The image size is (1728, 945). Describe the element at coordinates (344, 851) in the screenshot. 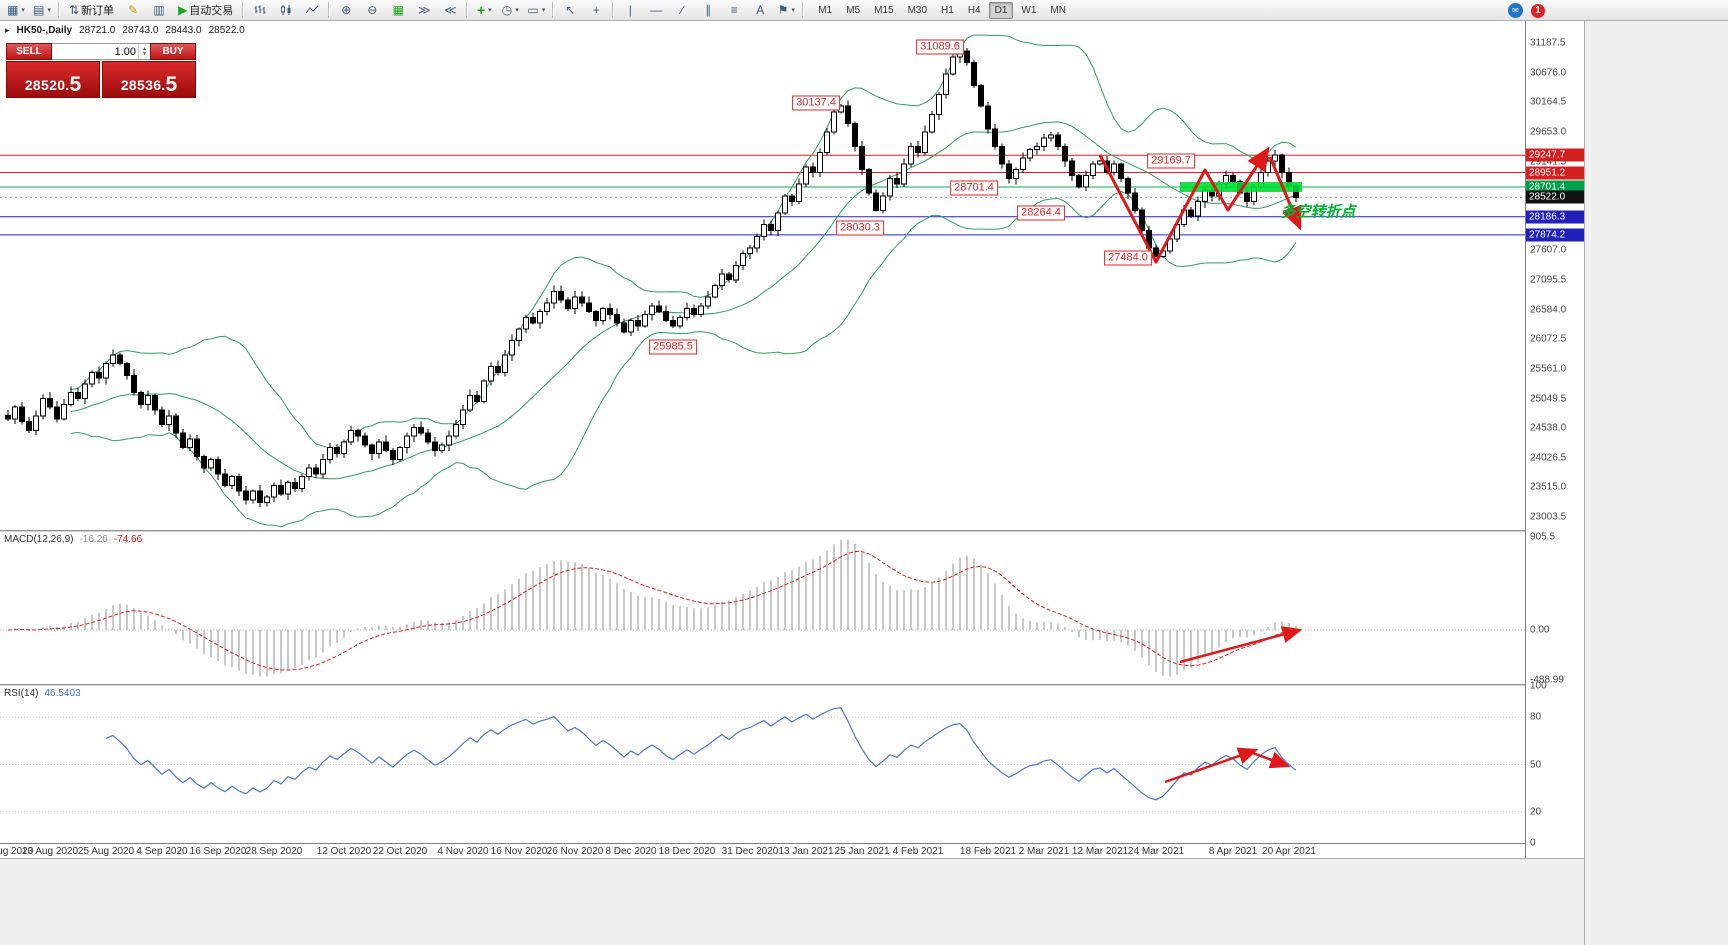

I see `time-axis-label: 12 Oct 2020` at that location.